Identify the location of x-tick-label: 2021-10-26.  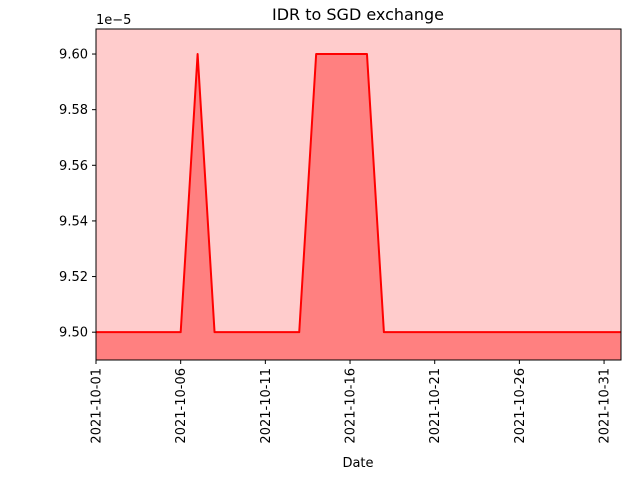
(520, 406).